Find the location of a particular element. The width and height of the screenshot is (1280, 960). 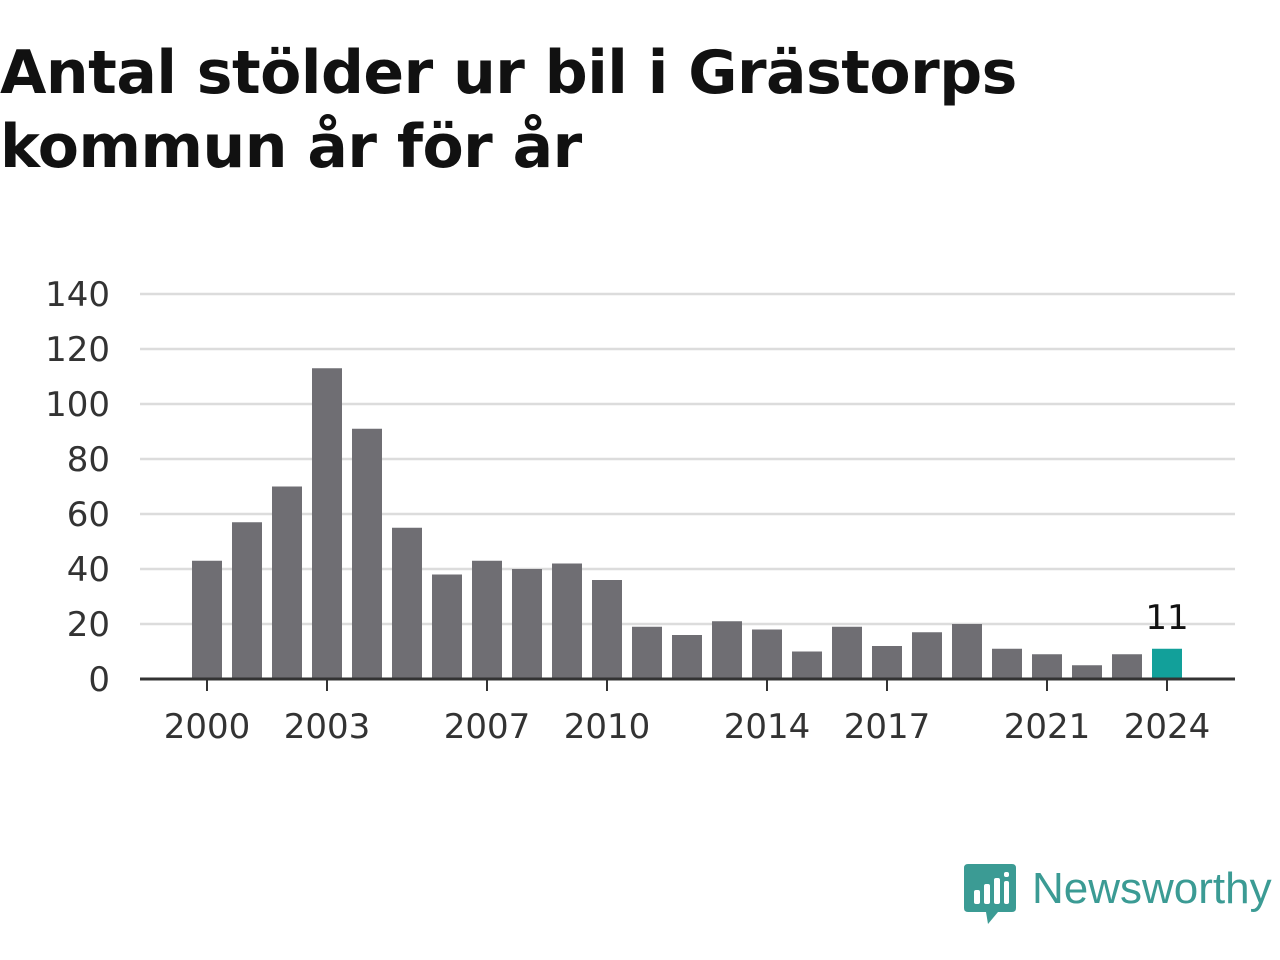

bar-2021 is located at coordinates (1047, 666).